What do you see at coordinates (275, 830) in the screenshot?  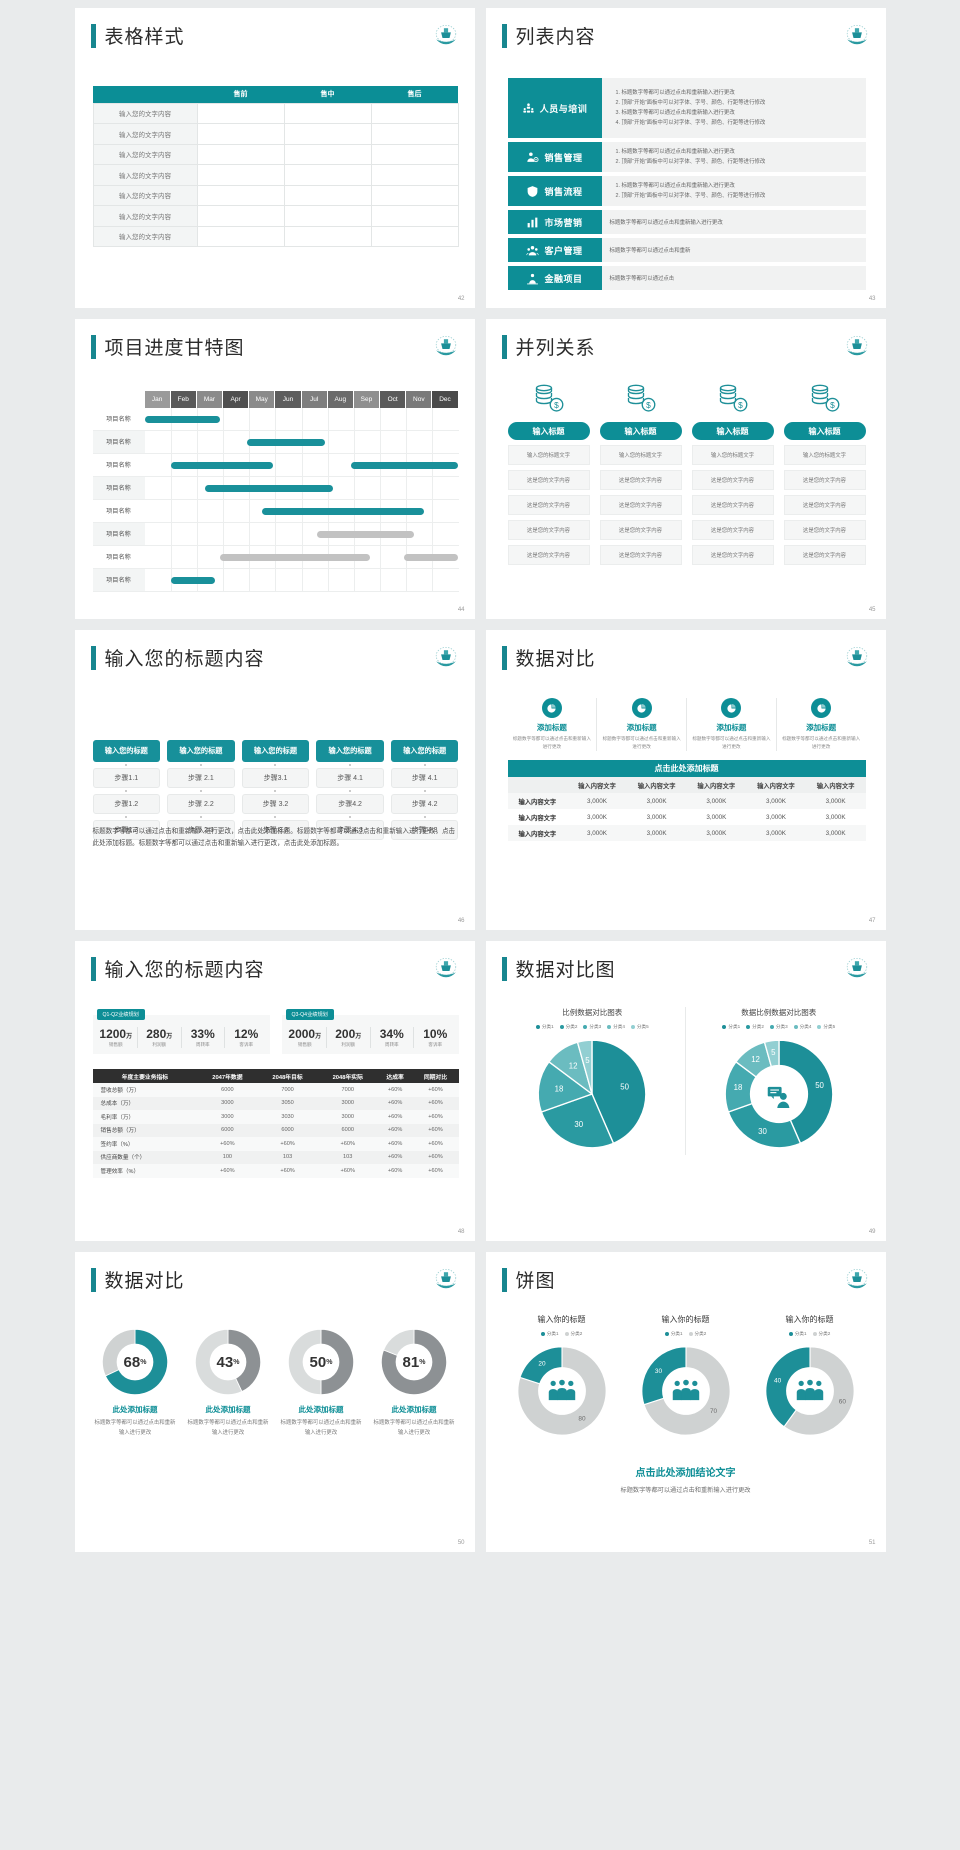 I see `step-cell: 步骤 3.3` at bounding box center [275, 830].